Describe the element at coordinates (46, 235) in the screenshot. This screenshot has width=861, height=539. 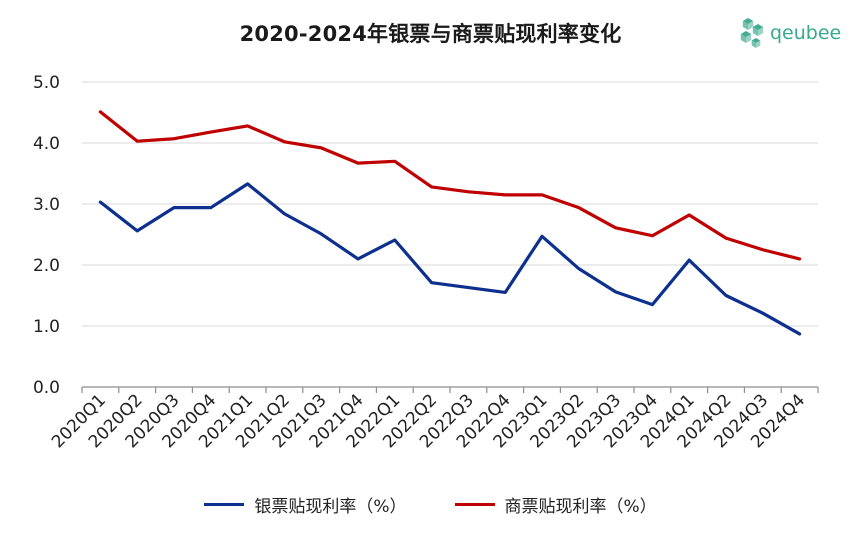
I see `y-axis-ticks: 0.0 1.0 2.0 3.0 4.0 5.0` at that location.